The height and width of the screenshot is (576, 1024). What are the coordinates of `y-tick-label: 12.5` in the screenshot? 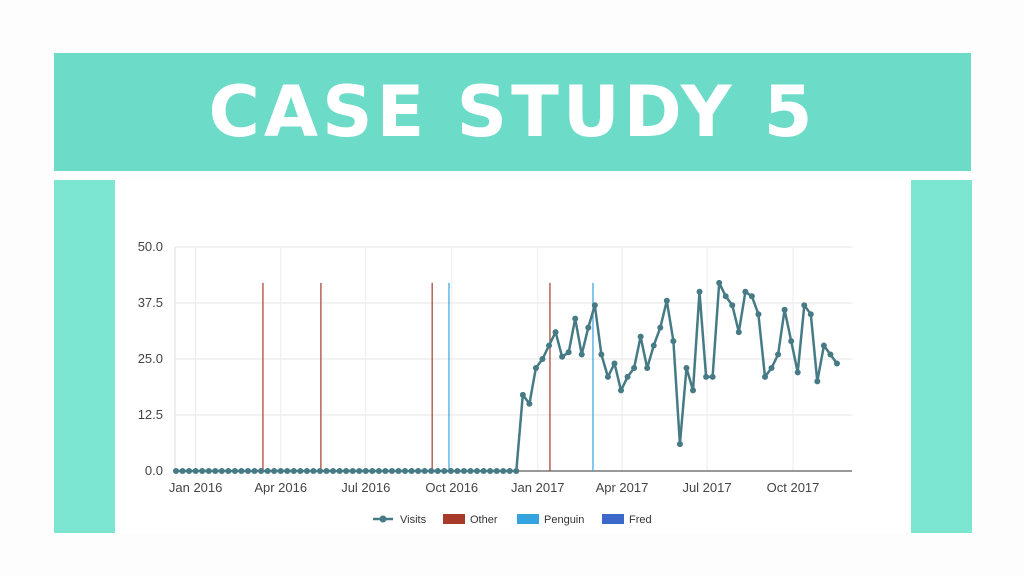 It's located at (150, 414).